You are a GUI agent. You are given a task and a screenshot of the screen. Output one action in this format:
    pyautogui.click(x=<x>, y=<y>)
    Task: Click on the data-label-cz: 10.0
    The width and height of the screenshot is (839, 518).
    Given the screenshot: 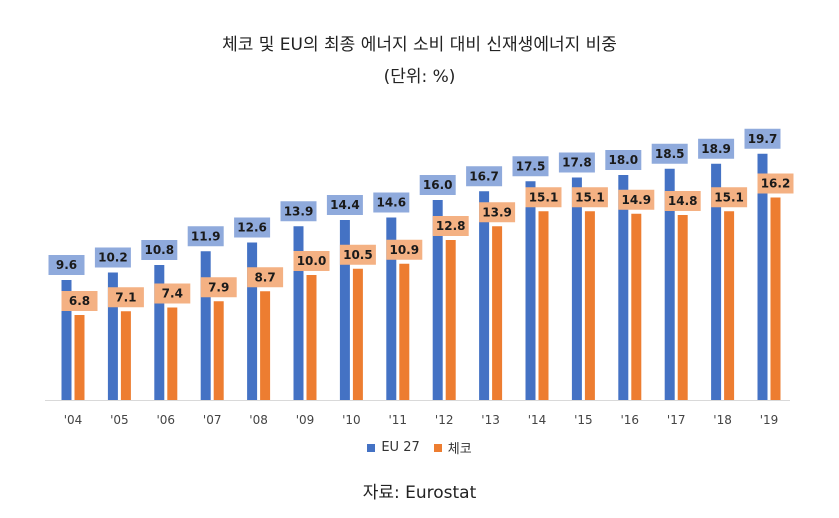 What is the action you would take?
    pyautogui.click(x=312, y=261)
    